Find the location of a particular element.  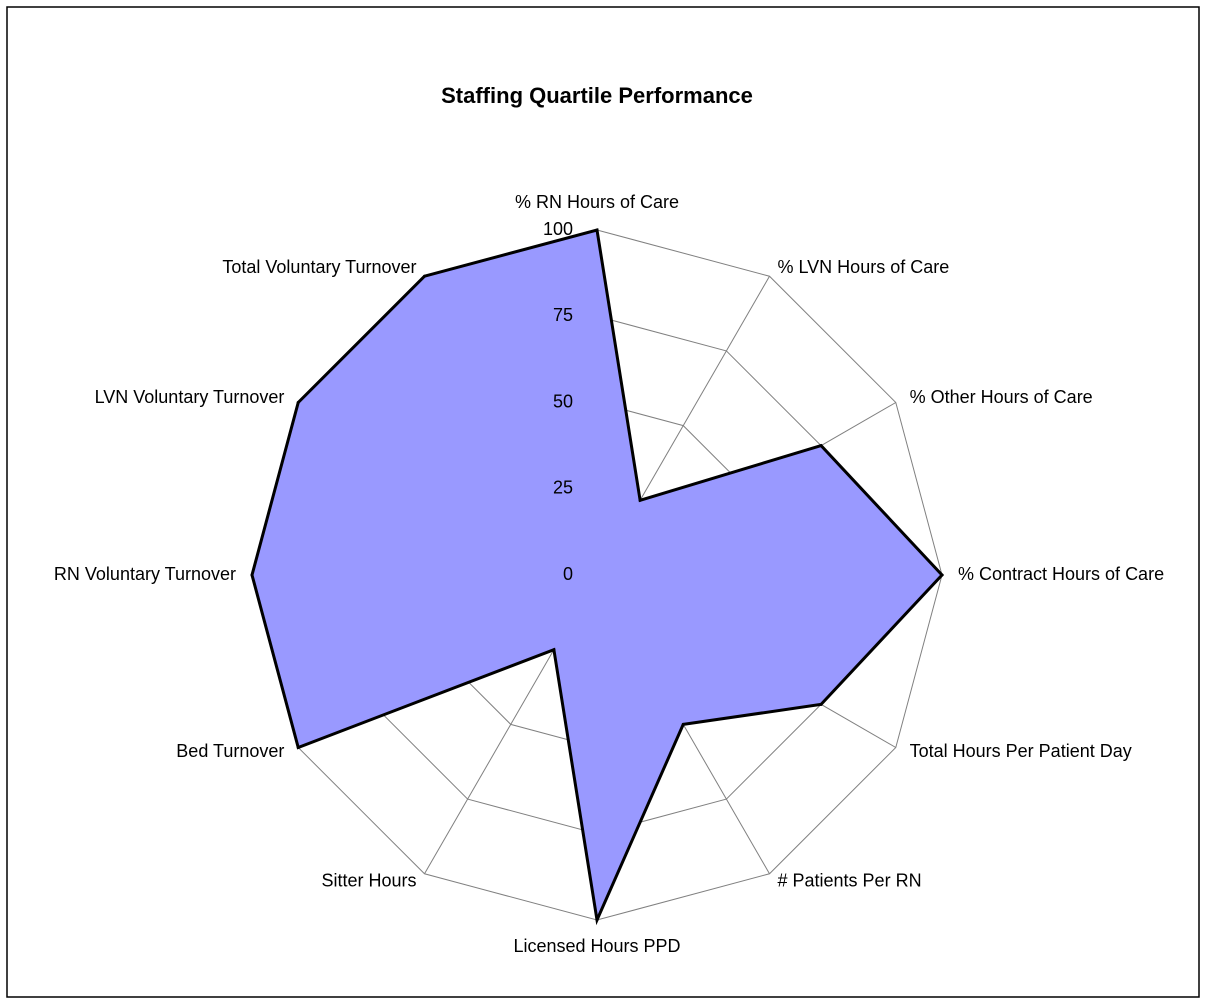

r-tick-label: 100 is located at coordinates (558, 229).